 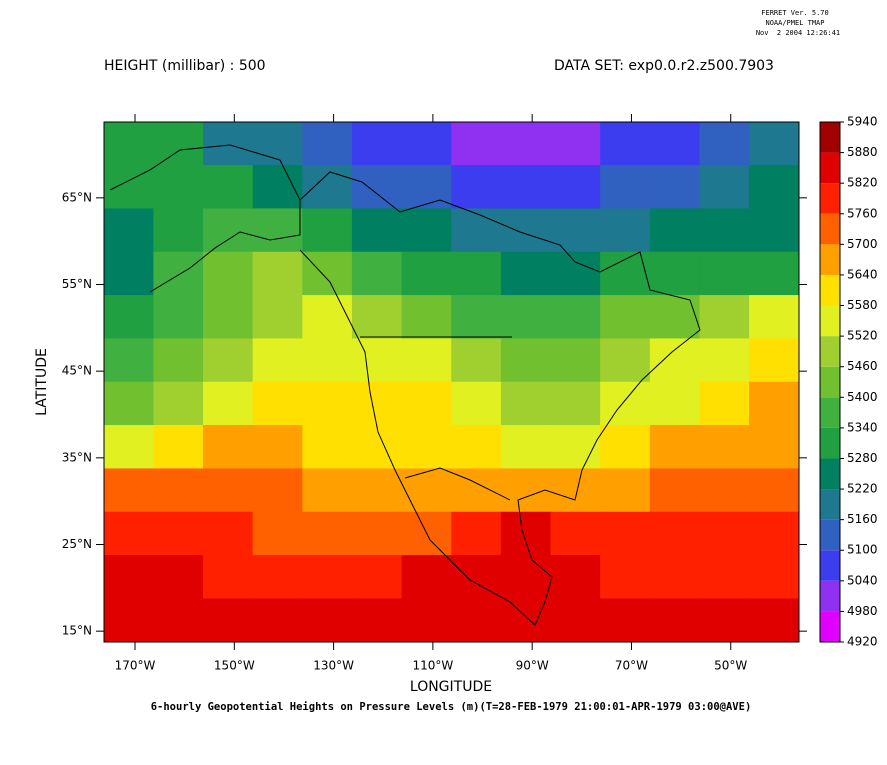 I want to click on colorbar-label: 5100, so click(x=862, y=550).